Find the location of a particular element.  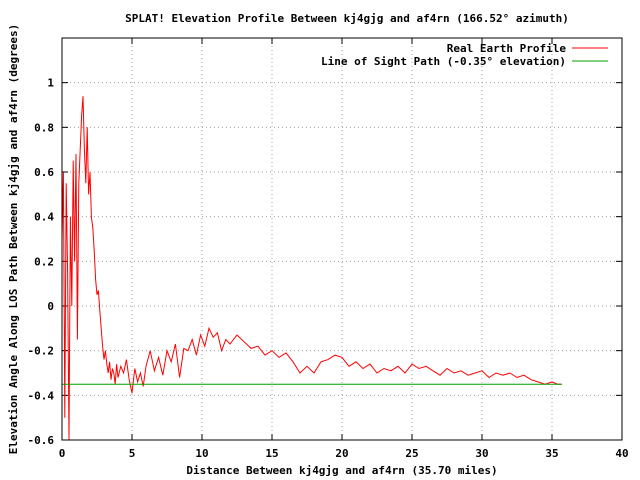

x-tick-label: 40 is located at coordinates (621, 453).